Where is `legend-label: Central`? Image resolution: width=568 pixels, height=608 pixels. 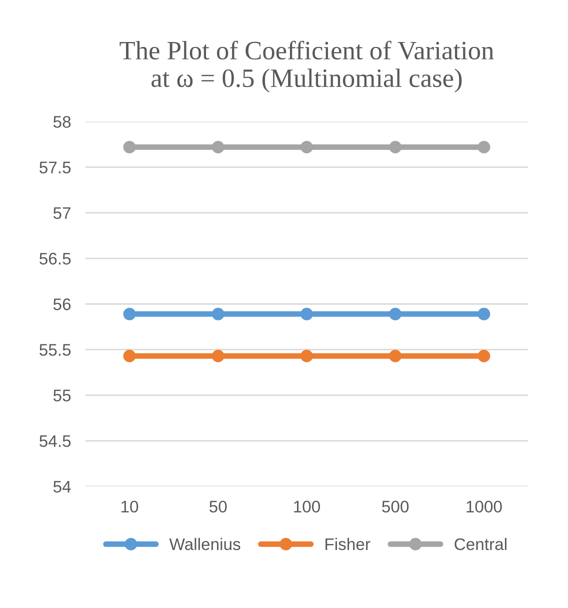 legend-label: Central is located at coordinates (480, 544).